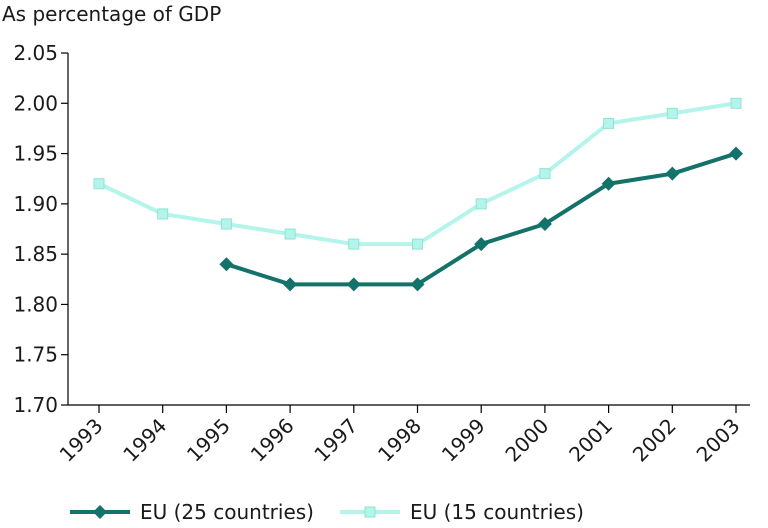  I want to click on x-tick-label: 1995, so click(208, 440).